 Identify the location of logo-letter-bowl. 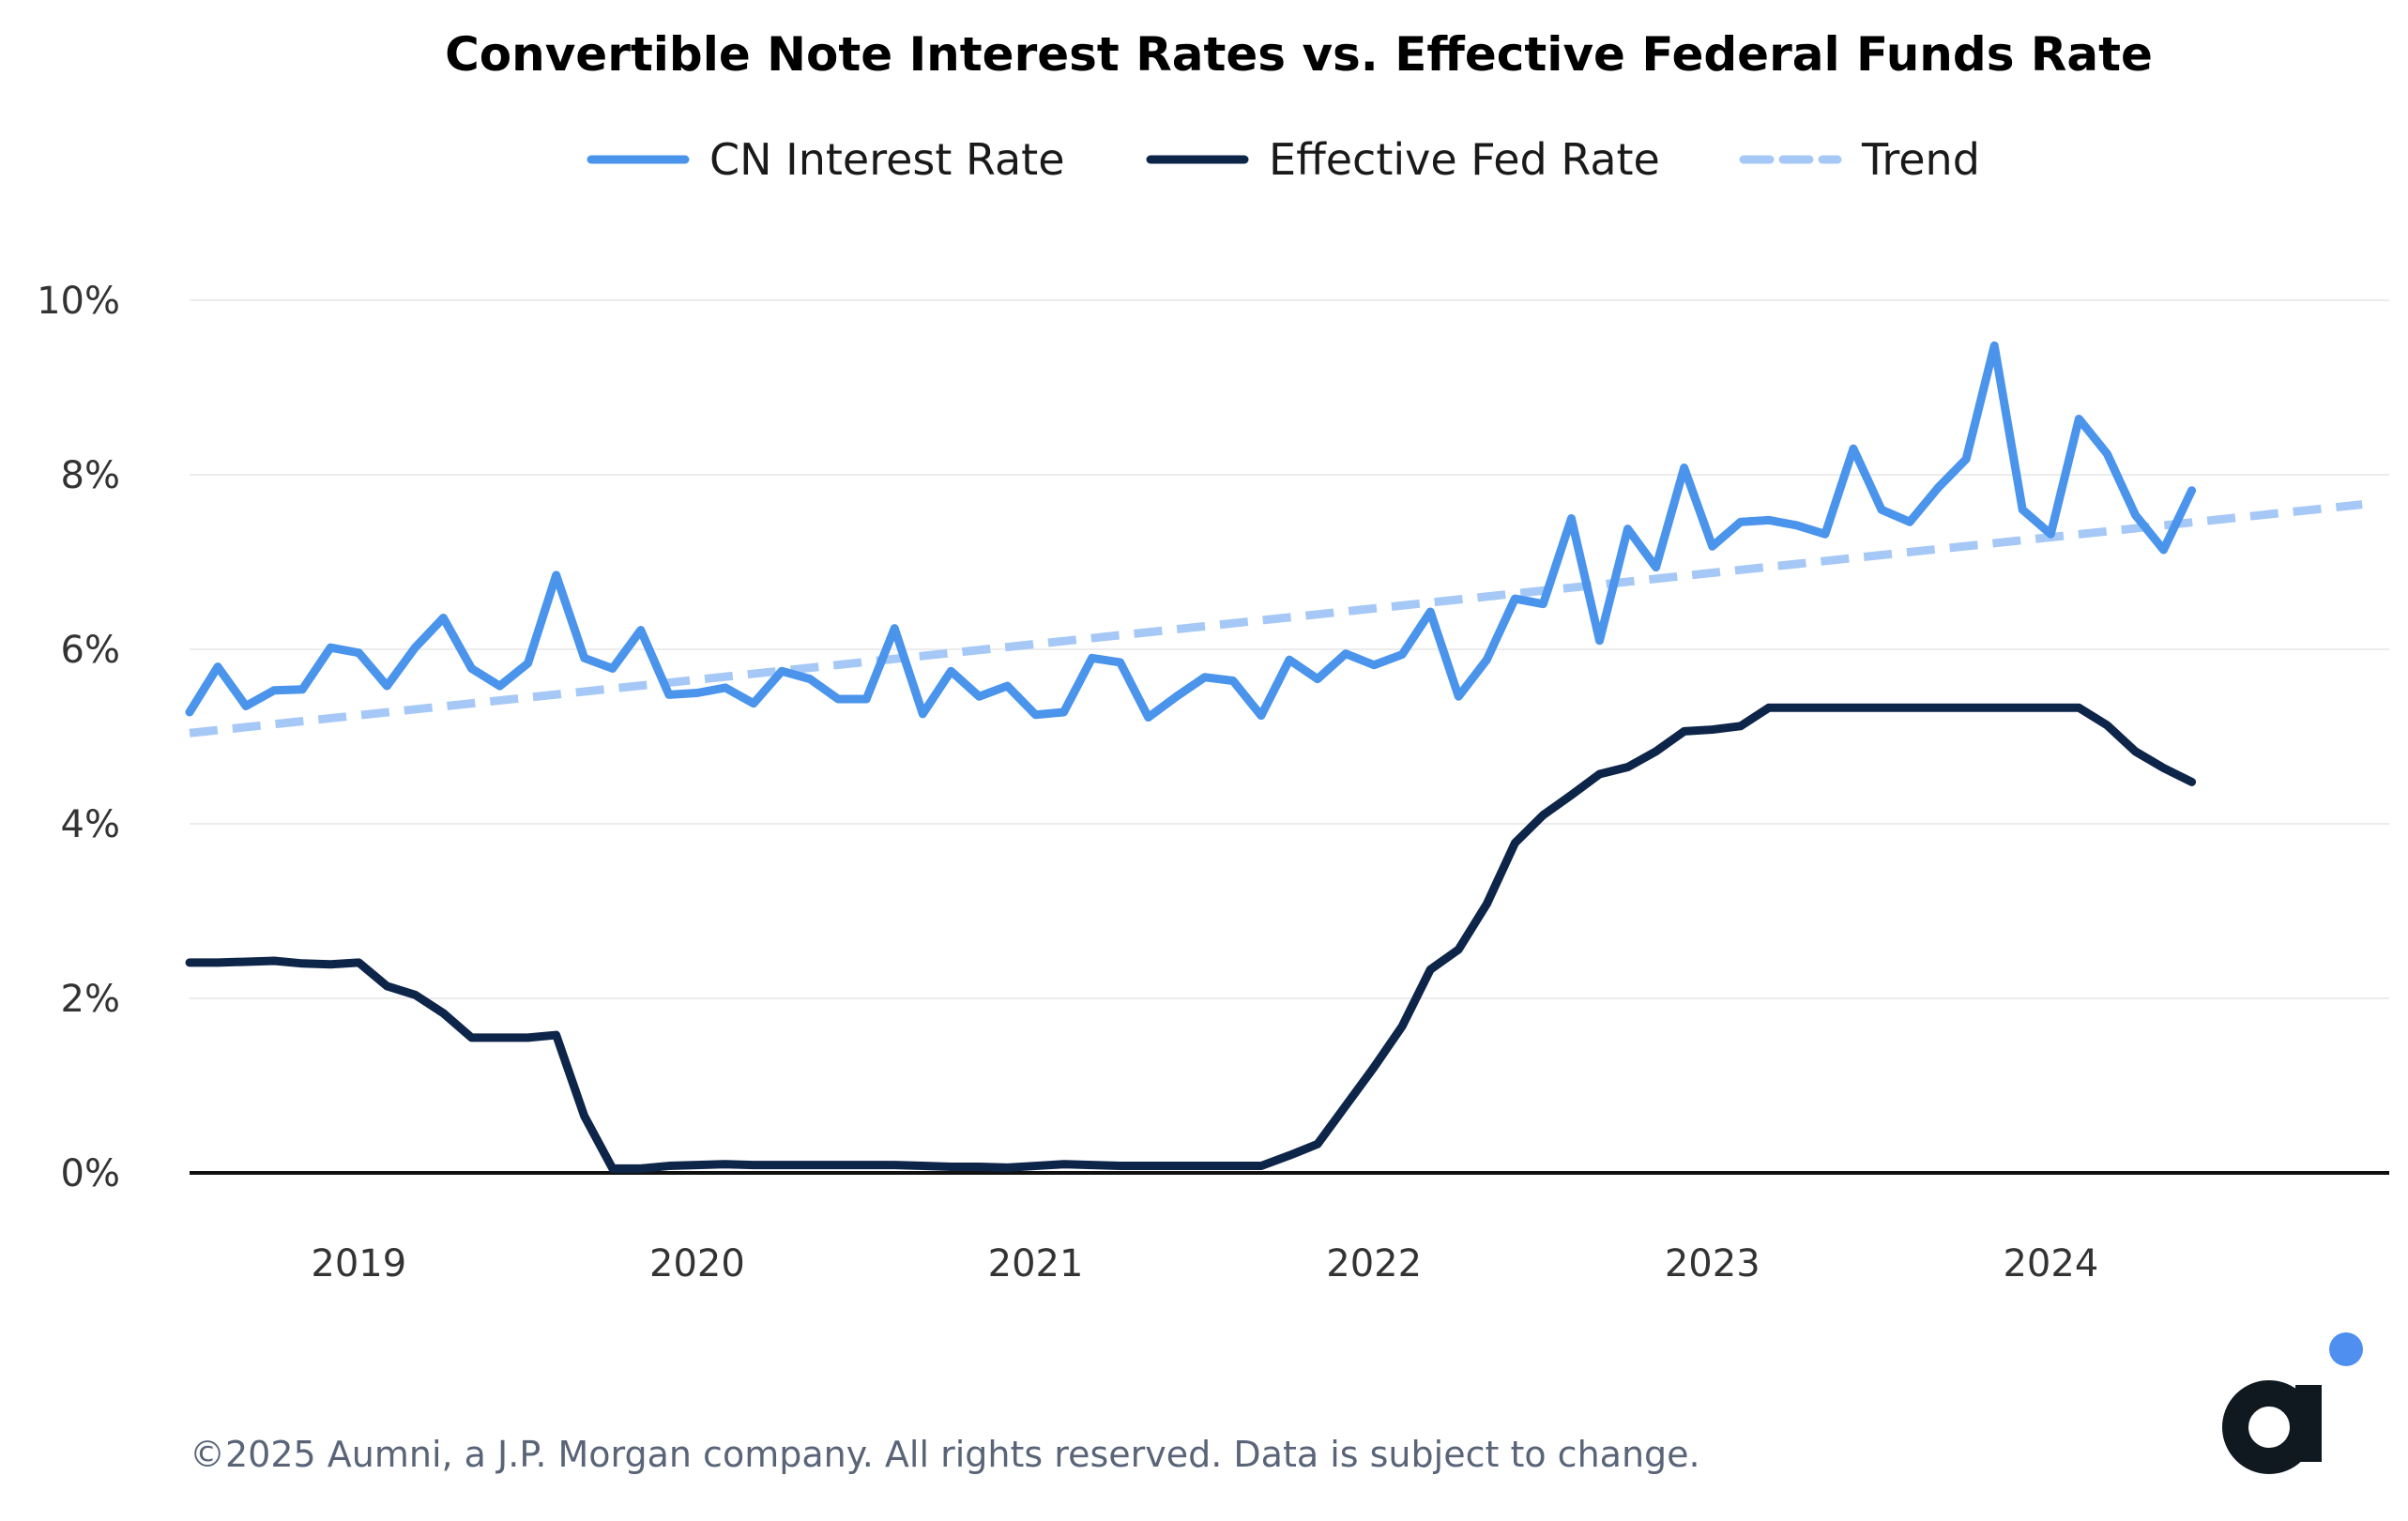
(2269, 1427).